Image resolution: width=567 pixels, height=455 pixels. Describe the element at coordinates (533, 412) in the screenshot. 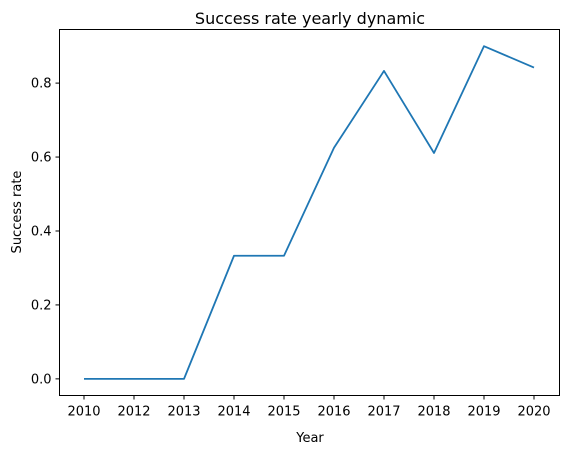

I see `x-tick-label: 2020` at that location.